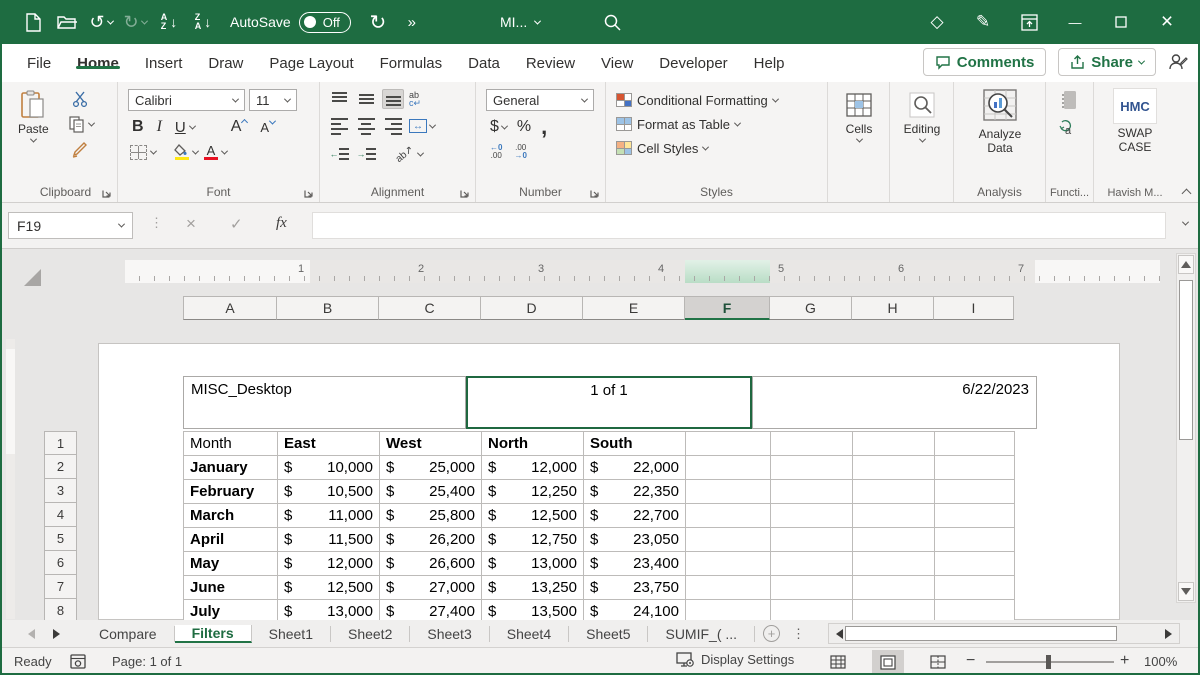  What do you see at coordinates (799, 633) in the screenshot?
I see `tab-options-dots-icon: ⋮` at bounding box center [799, 633].